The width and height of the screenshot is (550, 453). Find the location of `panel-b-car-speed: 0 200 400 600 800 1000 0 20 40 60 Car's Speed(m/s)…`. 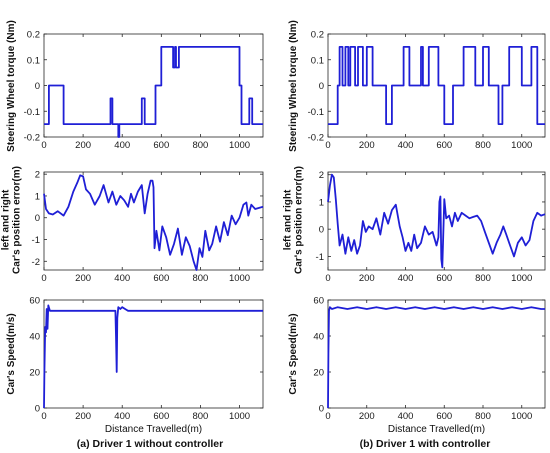

panel-b-car-speed: 0 200 400 600 800 1000 0 20 40 60 Car's Speed(m/s)… is located at coordinates (417, 365).